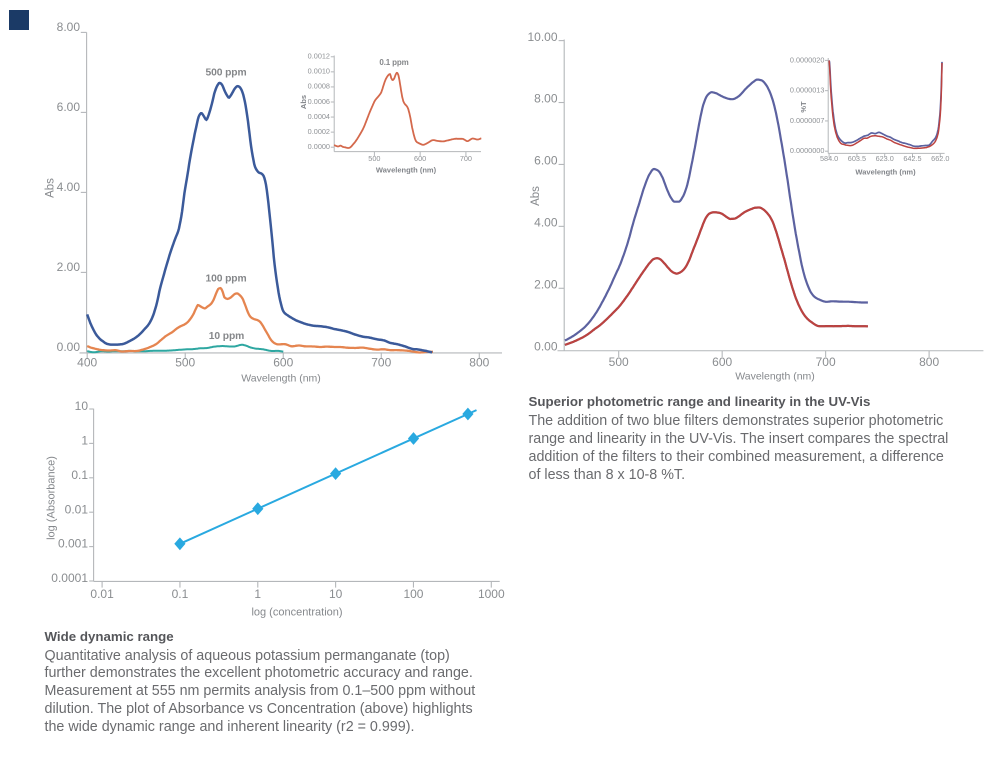 This screenshot has height=757, width=1006. What do you see at coordinates (73, 544) in the screenshot?
I see `svg-text: 0.001` at bounding box center [73, 544].